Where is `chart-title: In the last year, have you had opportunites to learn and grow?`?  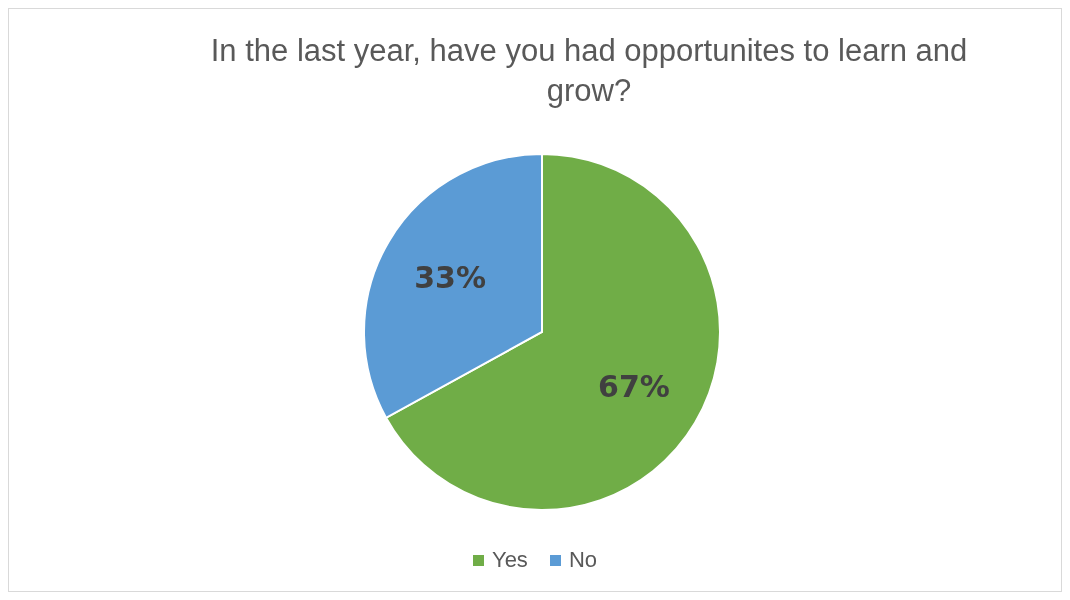
chart-title: In the last year, have you had opportunites to learn and grow? is located at coordinates (589, 71).